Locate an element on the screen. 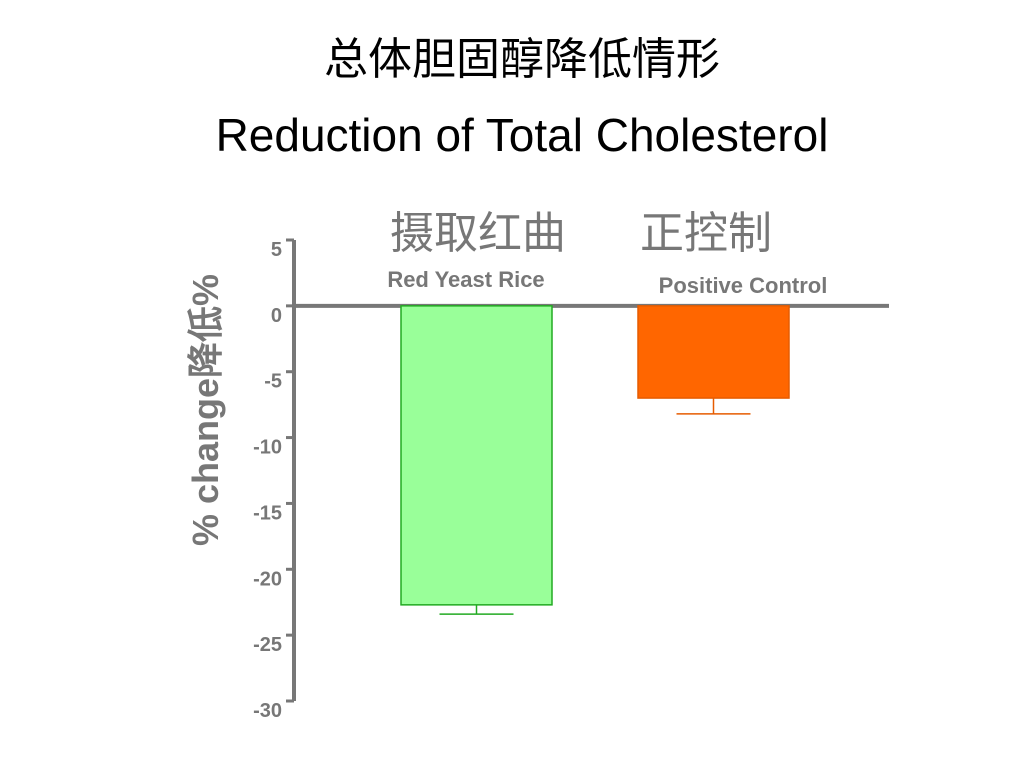  y-tick-label: -25 is located at coordinates (267, 645).